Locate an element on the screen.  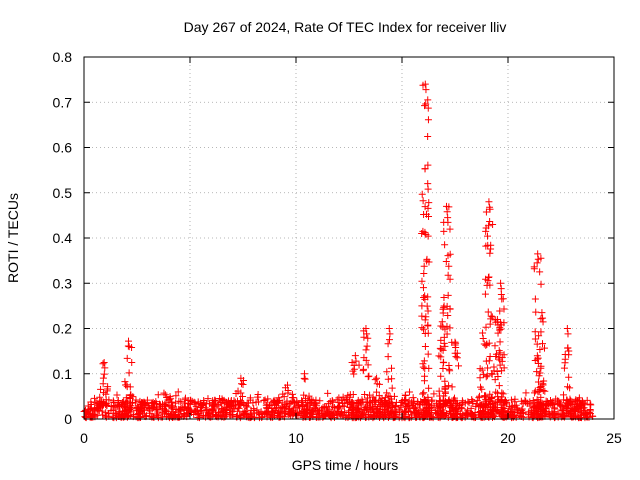
y-tick-label: 0.1 is located at coordinates (63, 374).